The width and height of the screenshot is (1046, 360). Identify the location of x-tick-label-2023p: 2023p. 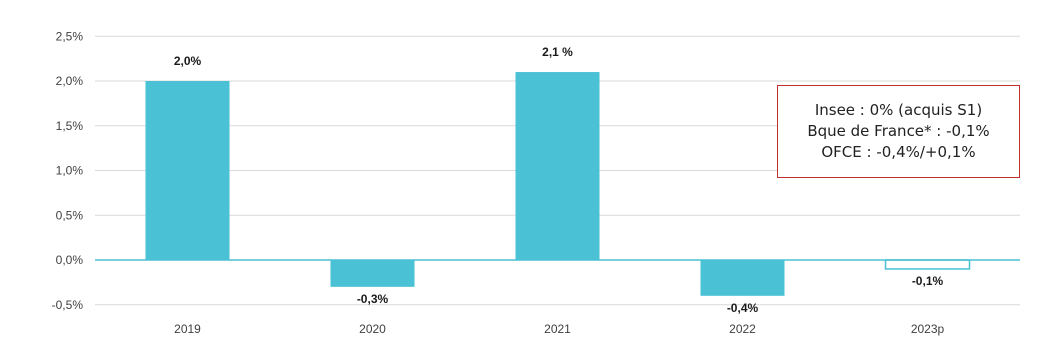
(928, 329).